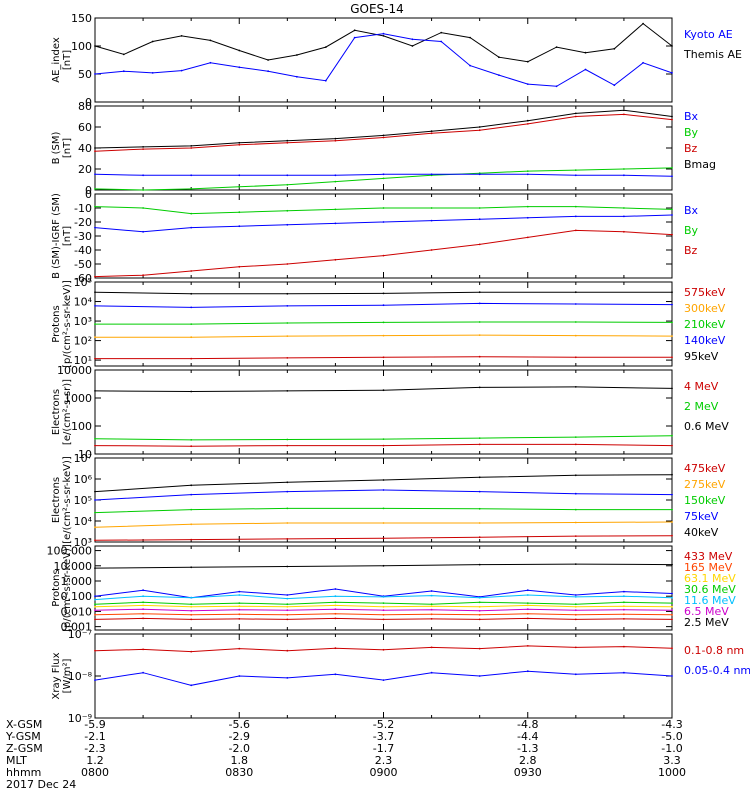 The width and height of the screenshot is (750, 800). Describe the element at coordinates (701, 406) in the screenshot. I see `legend-entry: 2 MeV` at that location.